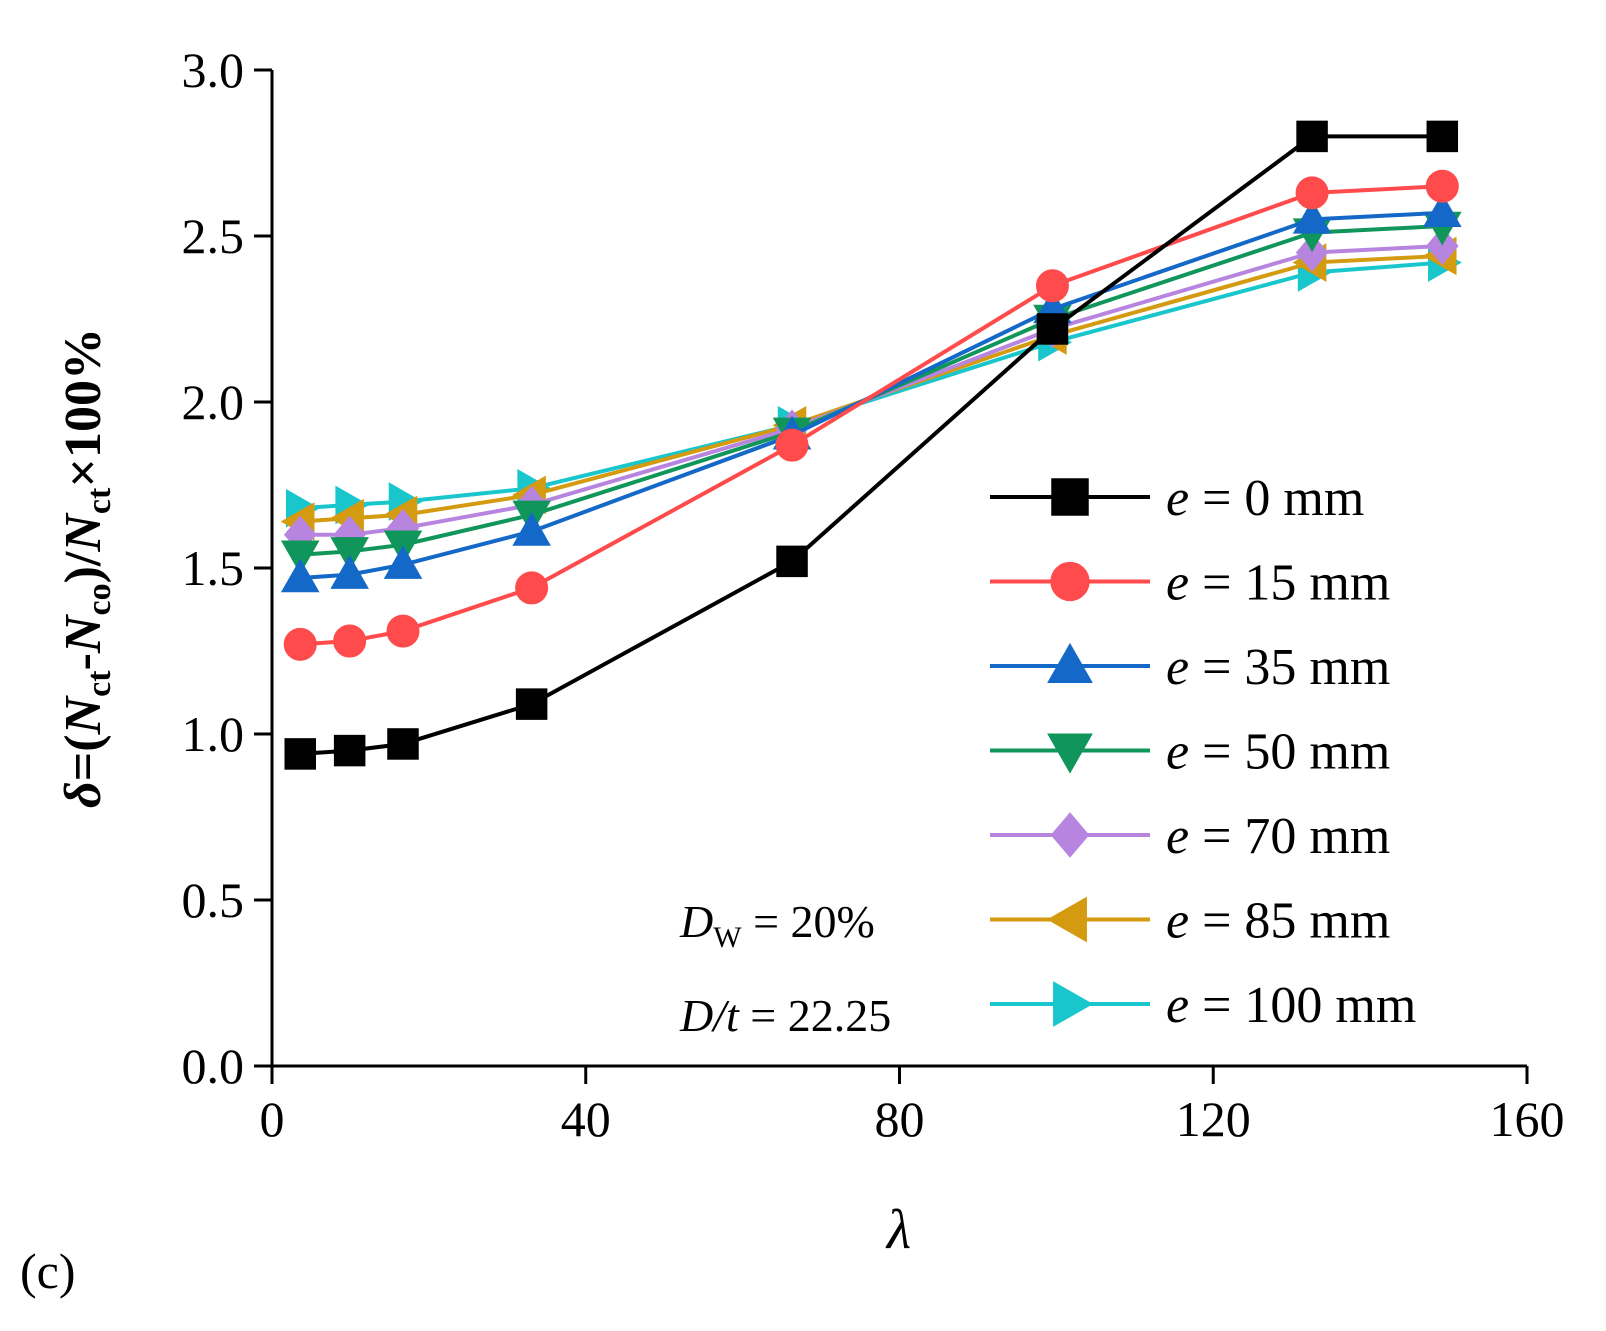 The width and height of the screenshot is (1606, 1331). What do you see at coordinates (213, 236) in the screenshot?
I see `y-tick-label: 2.5` at bounding box center [213, 236].